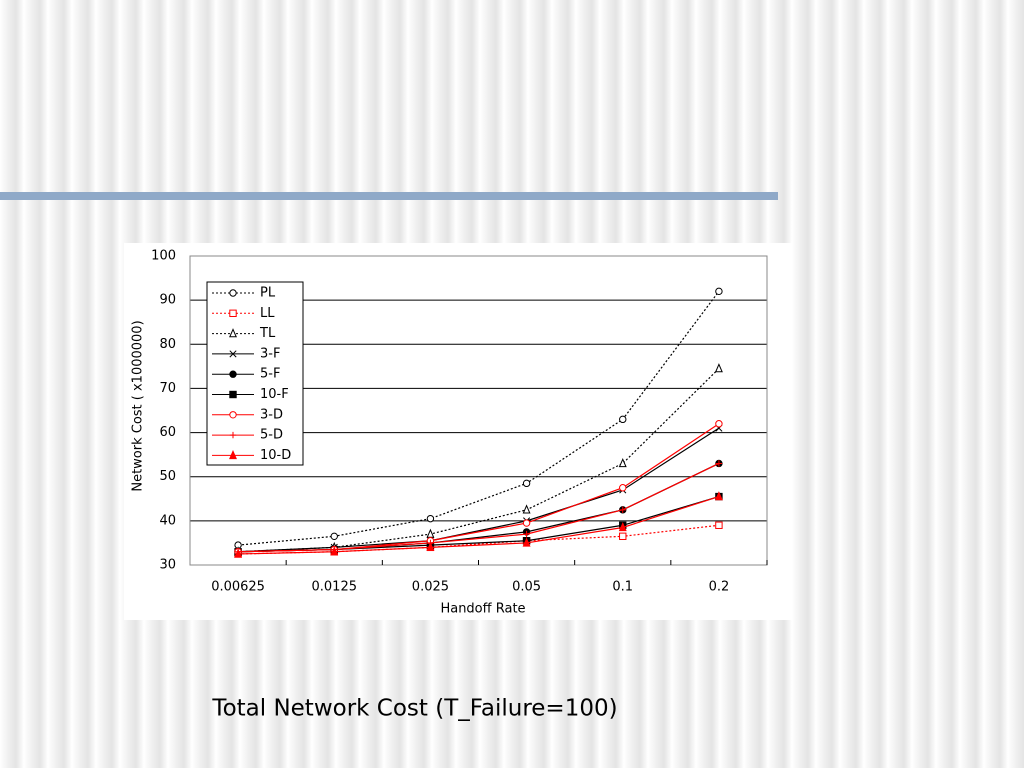 This screenshot has width=1024, height=768. Describe the element at coordinates (163, 256) in the screenshot. I see `y-tick-label: 100` at that location.